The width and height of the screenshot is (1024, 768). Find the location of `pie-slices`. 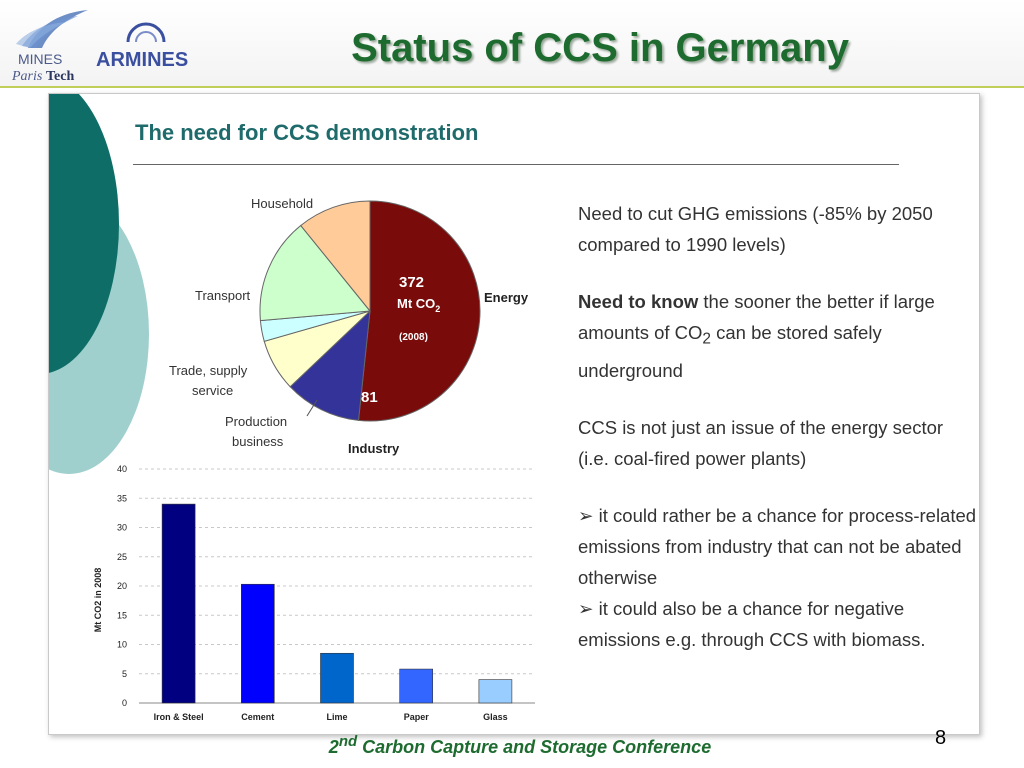

pie-slices is located at coordinates (370, 311).